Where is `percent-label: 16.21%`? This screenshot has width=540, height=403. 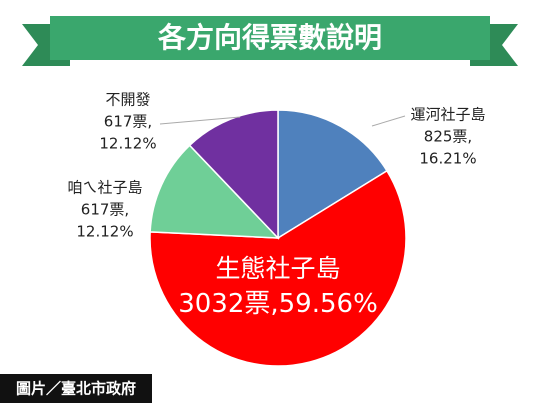 percent-label: 16.21% is located at coordinates (447, 159).